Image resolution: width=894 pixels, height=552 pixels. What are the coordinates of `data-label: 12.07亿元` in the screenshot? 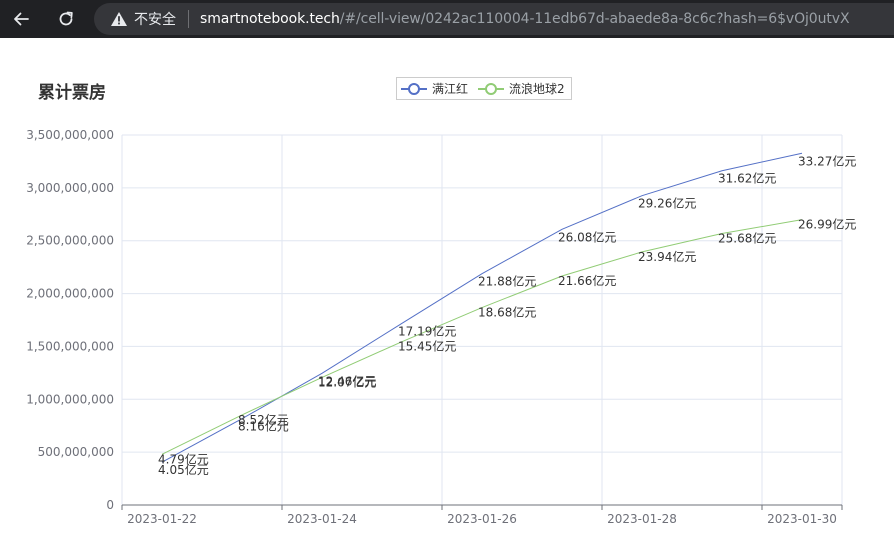 It's located at (347, 381).